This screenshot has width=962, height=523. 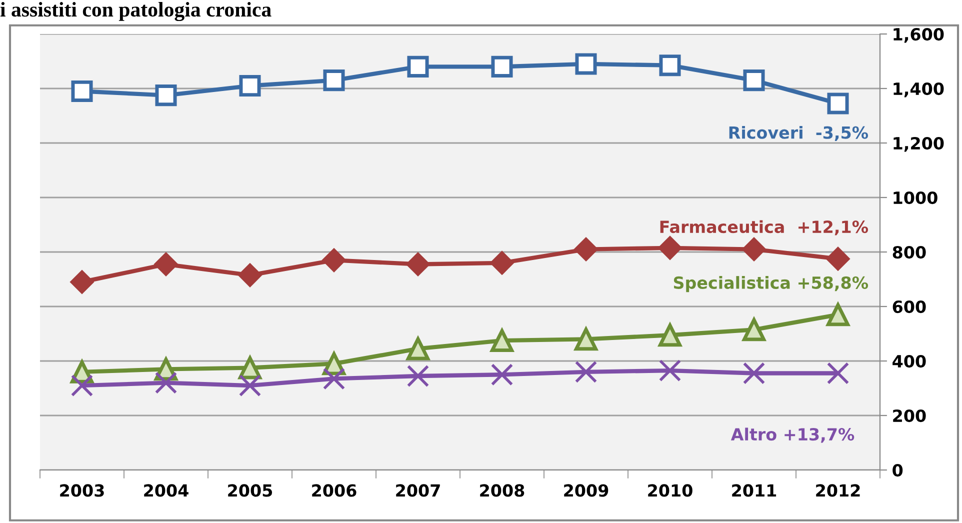 What do you see at coordinates (136, 12) in the screenshot?
I see `chart-title: i assistiti con patologia cronica` at bounding box center [136, 12].